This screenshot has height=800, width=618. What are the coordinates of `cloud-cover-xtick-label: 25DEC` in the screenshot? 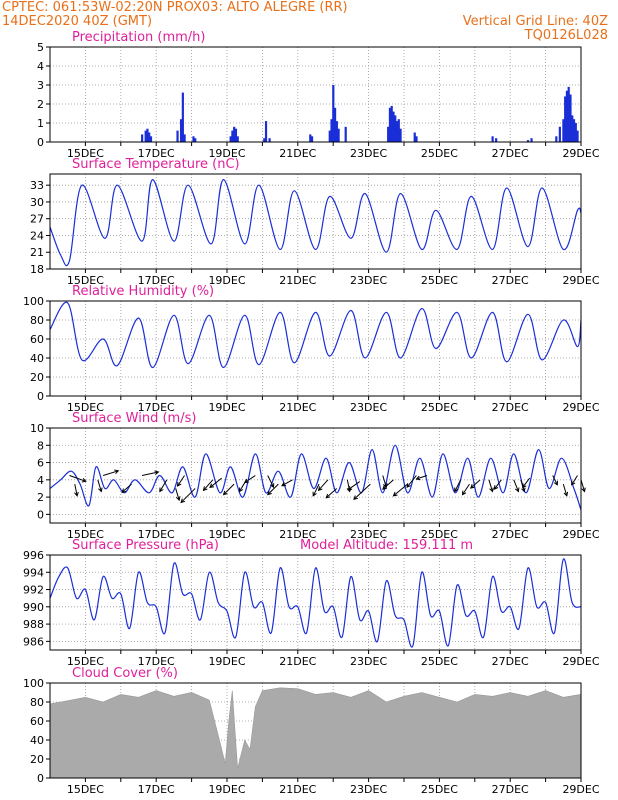 It's located at (439, 789).